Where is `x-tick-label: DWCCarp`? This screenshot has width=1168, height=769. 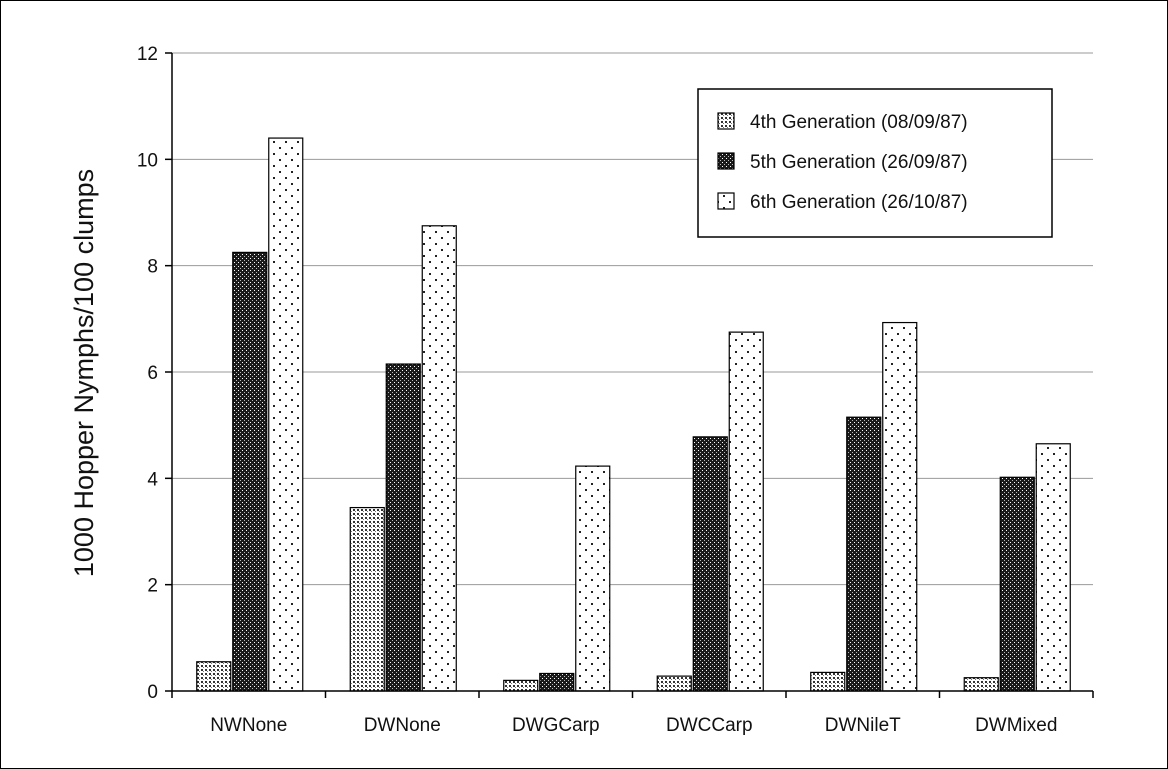
x-tick-label: DWCCarp is located at coordinates (709, 725).